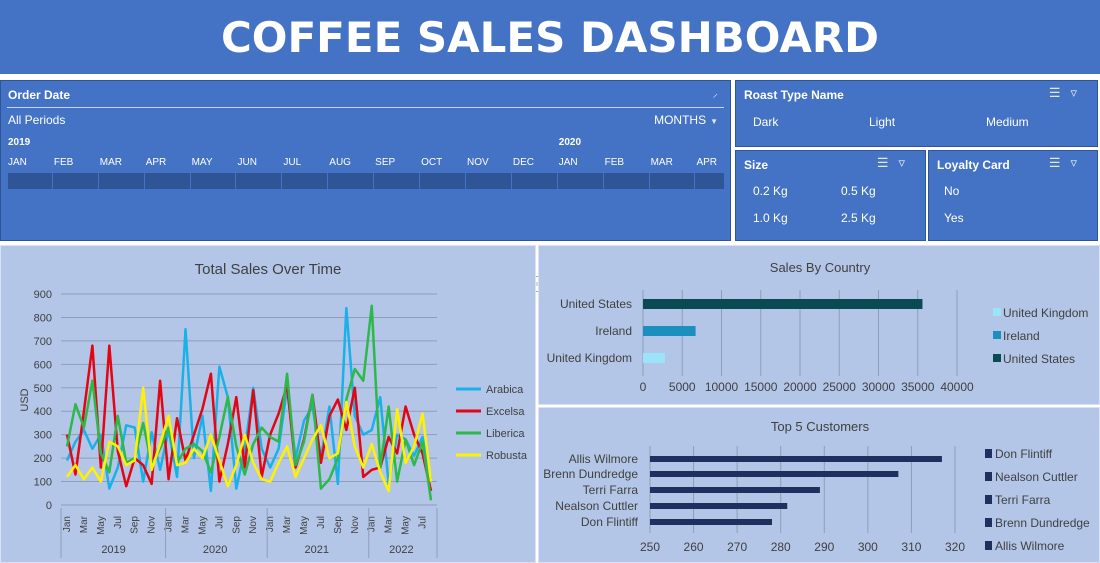 Image resolution: width=1100 pixels, height=563 pixels. What do you see at coordinates (49, 506) in the screenshot?
I see `y-tick-label: 0` at bounding box center [49, 506].